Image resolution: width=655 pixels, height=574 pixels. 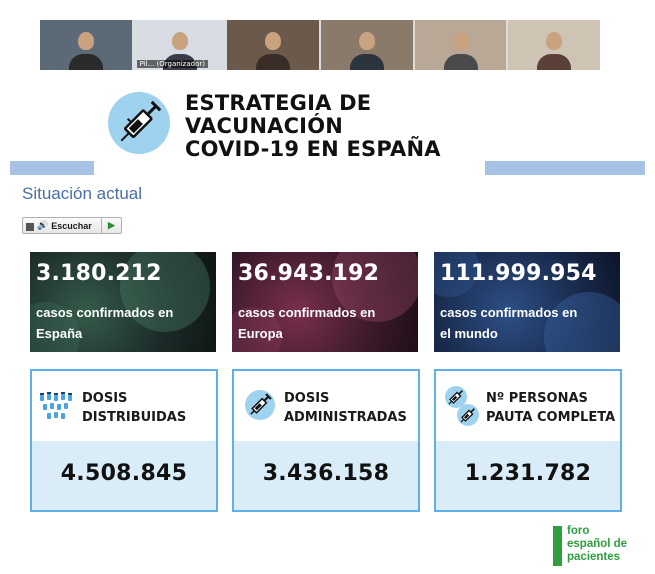 I want to click on logo-text: foro español de pacientes, so click(x=597, y=544).